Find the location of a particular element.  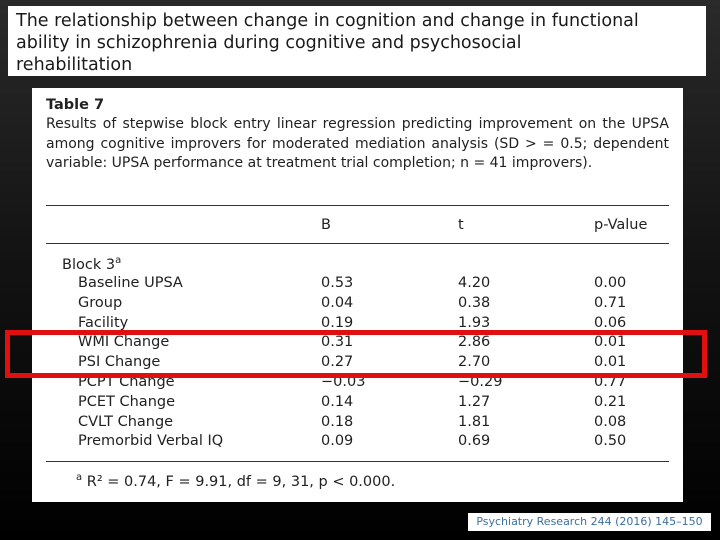

row-t-value: 0.38 is located at coordinates (474, 302).